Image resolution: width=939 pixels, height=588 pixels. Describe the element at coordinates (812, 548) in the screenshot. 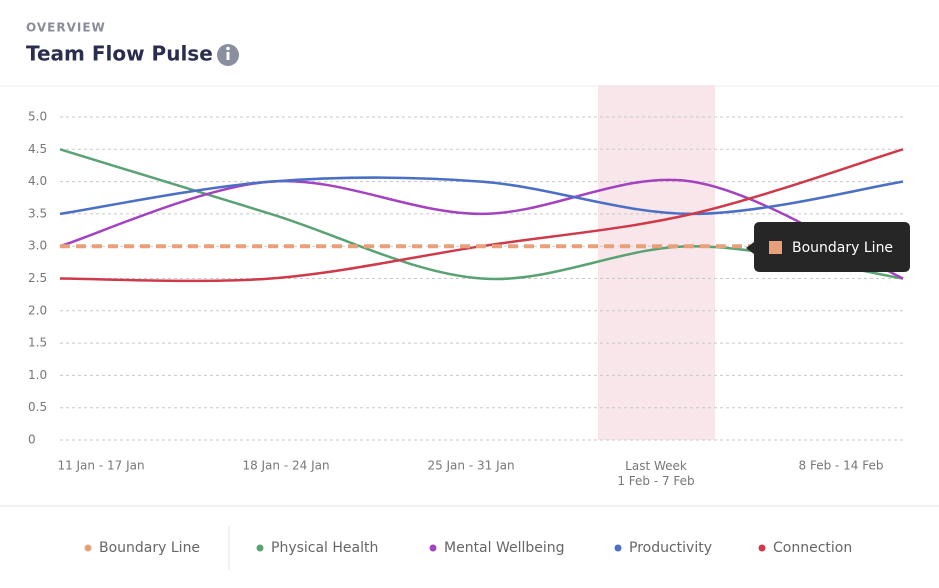

I see `legend-label: Connection` at that location.